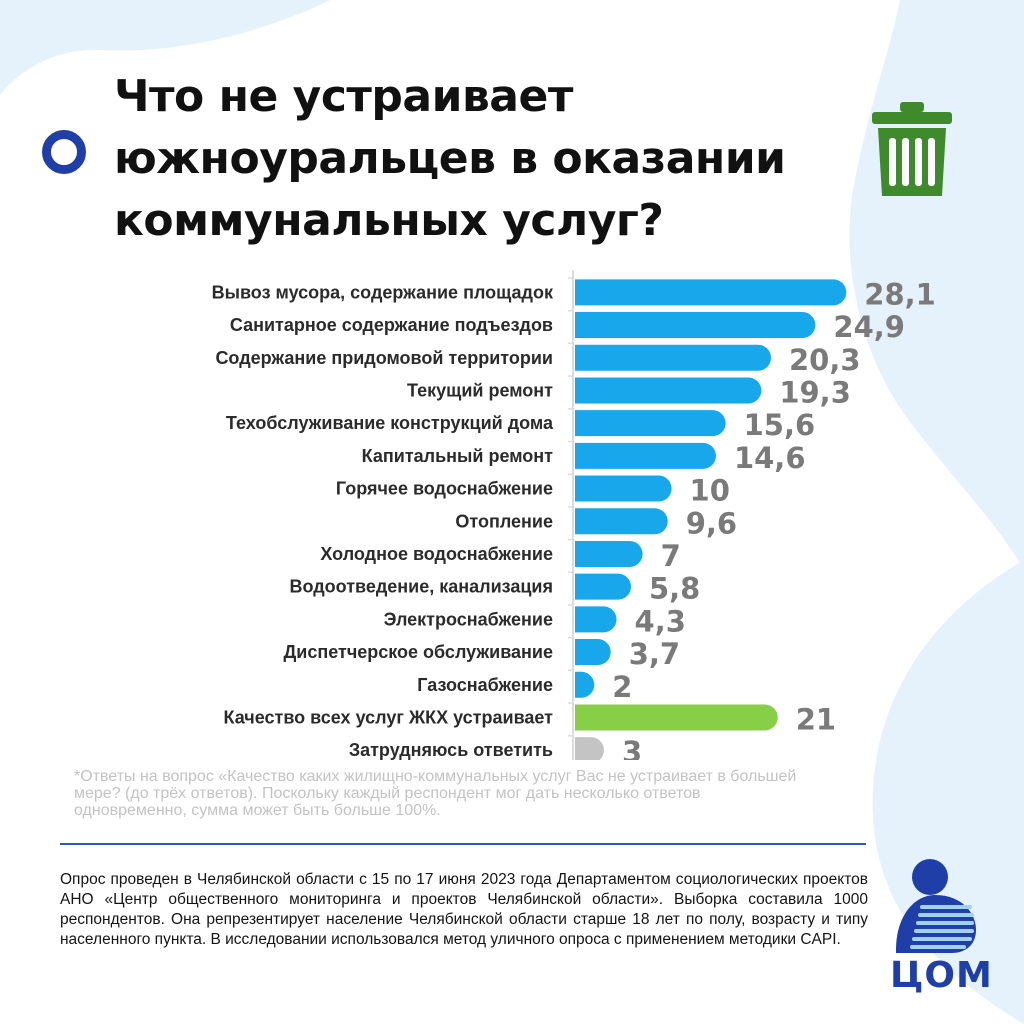  I want to click on category-label: Вывоз мусора, содержание площадок, so click(383, 292).